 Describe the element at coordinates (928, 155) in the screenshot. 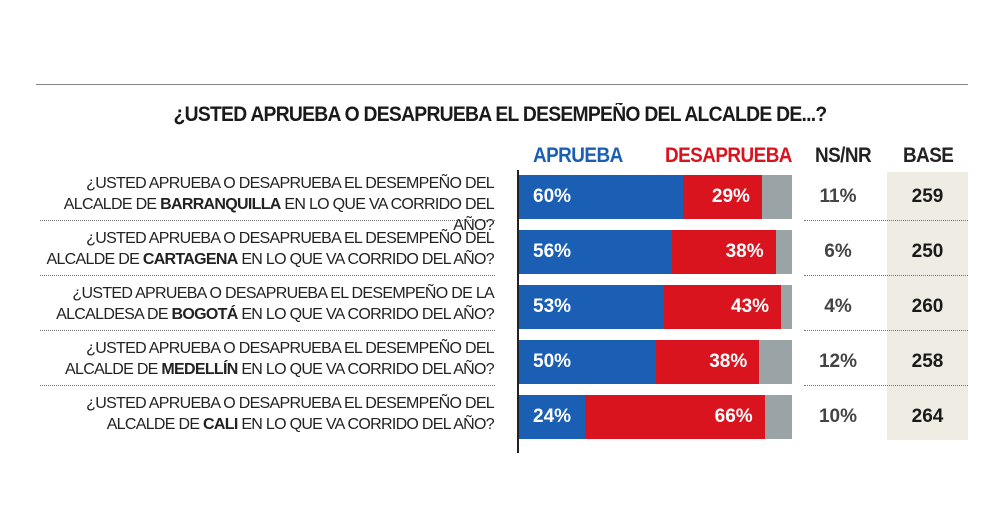

I see `header-base: BASE` at that location.